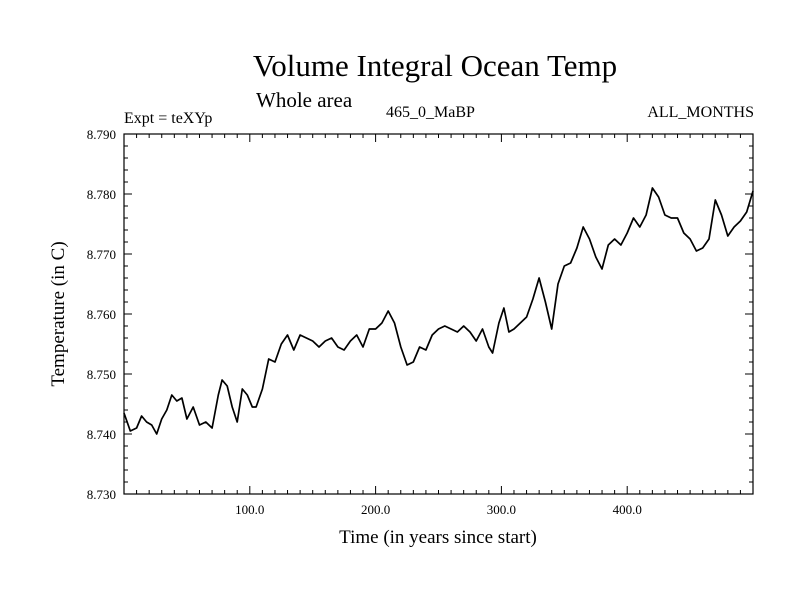  Describe the element at coordinates (375, 509) in the screenshot. I see `x-tick-label: 200.0` at that location.